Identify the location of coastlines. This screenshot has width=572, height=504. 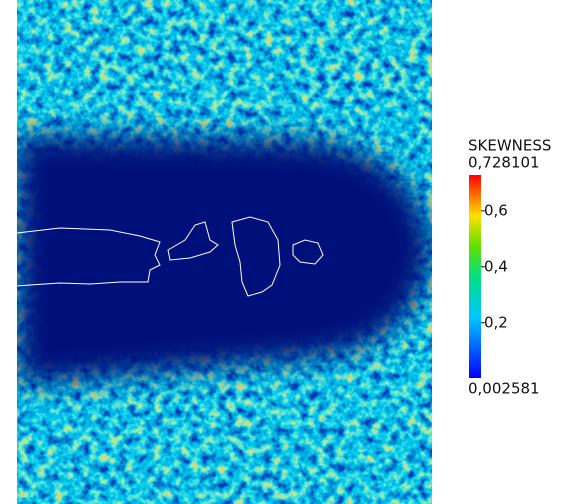
(170, 256).